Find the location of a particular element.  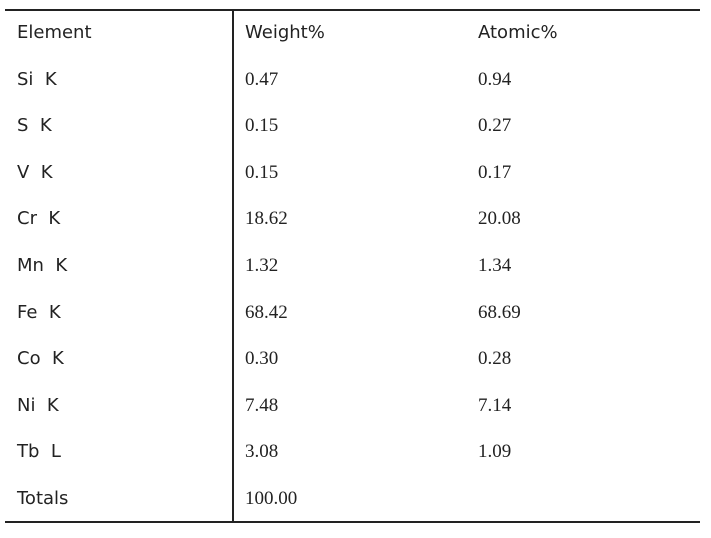

column-header: Weight% is located at coordinates (285, 32).